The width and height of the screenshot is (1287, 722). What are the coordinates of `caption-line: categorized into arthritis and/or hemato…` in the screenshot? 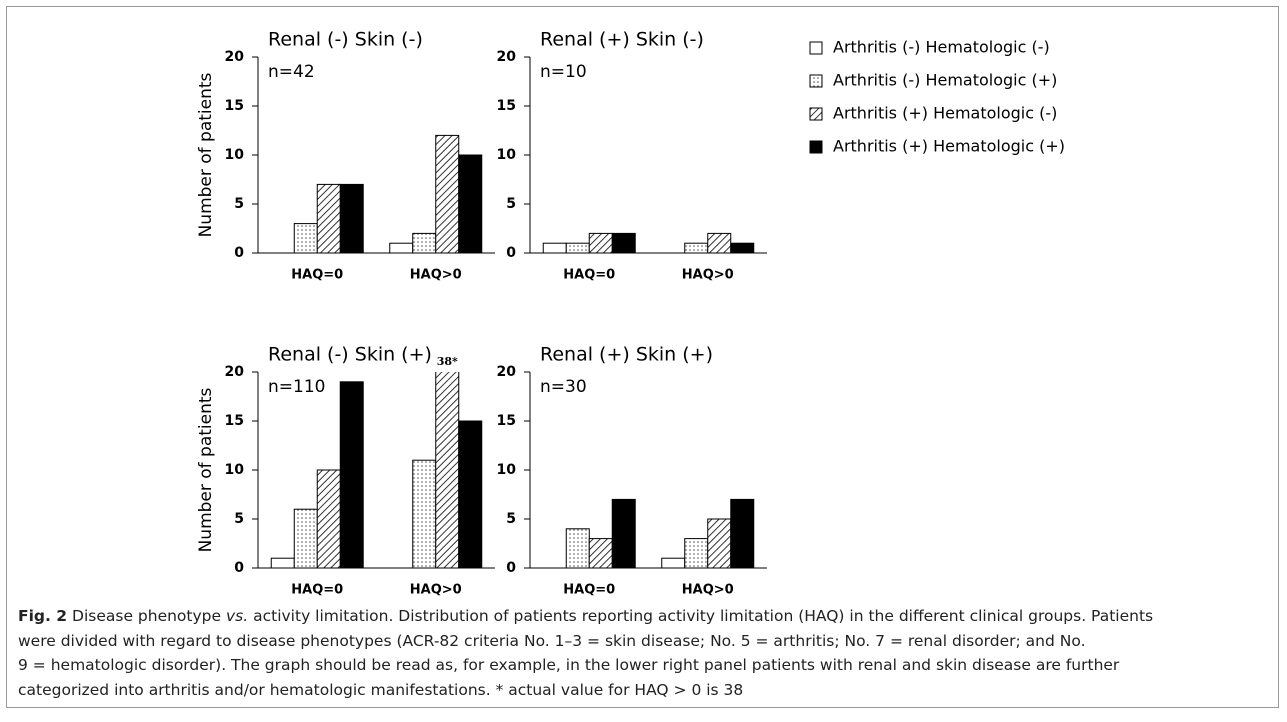 It's located at (381, 689).